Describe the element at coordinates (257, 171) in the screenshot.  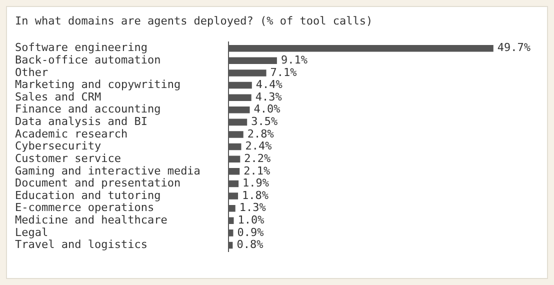
I see `data-label: 2.1%` at that location.